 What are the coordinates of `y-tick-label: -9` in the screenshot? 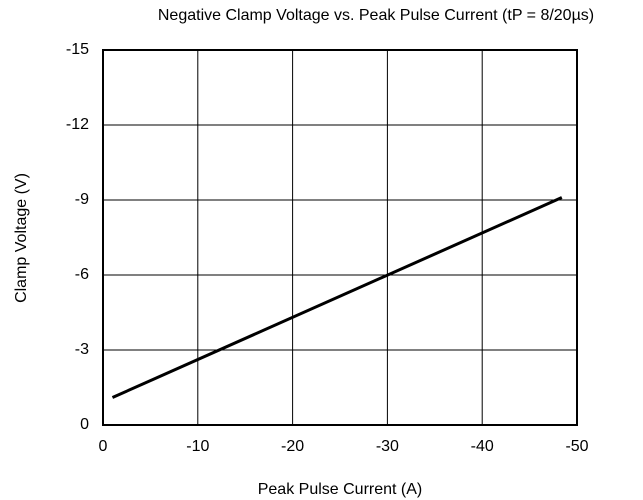 It's located at (82, 199).